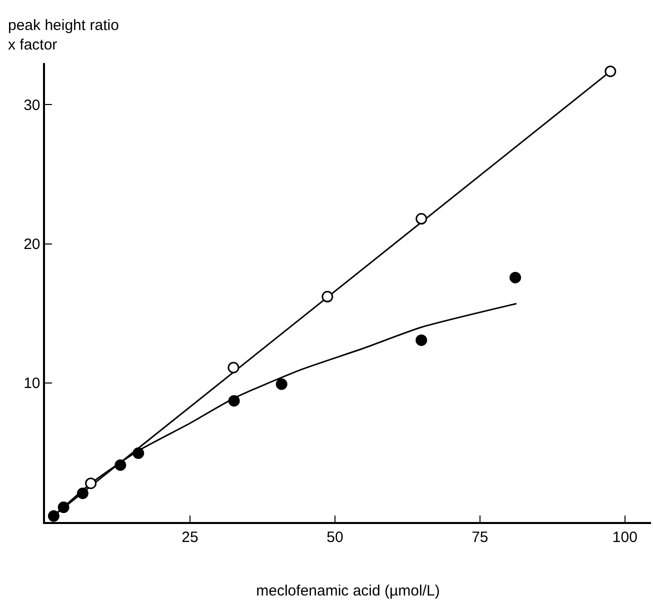 This screenshot has height=605, width=653. I want to click on x-tick-label: 50, so click(335, 537).